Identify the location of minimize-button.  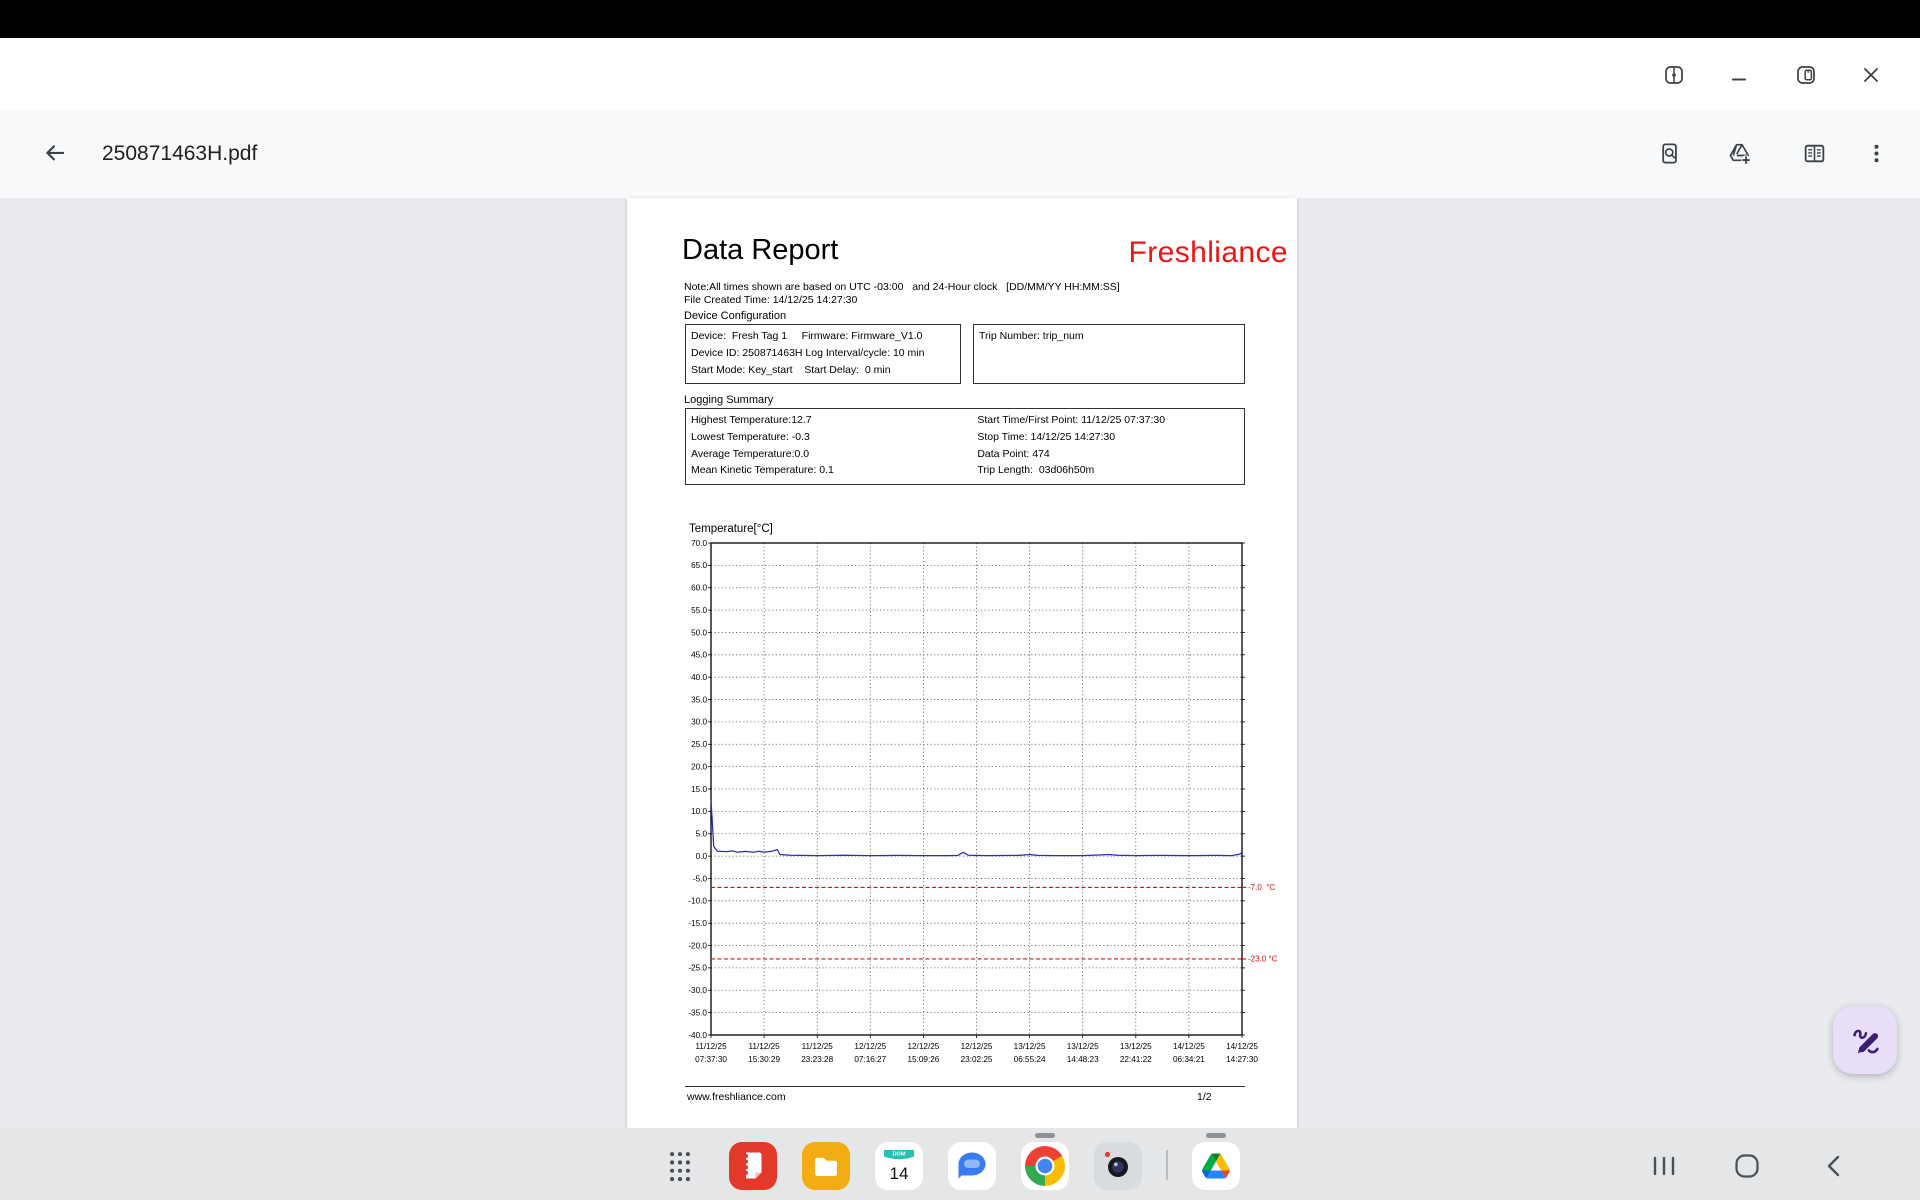
(1739, 75).